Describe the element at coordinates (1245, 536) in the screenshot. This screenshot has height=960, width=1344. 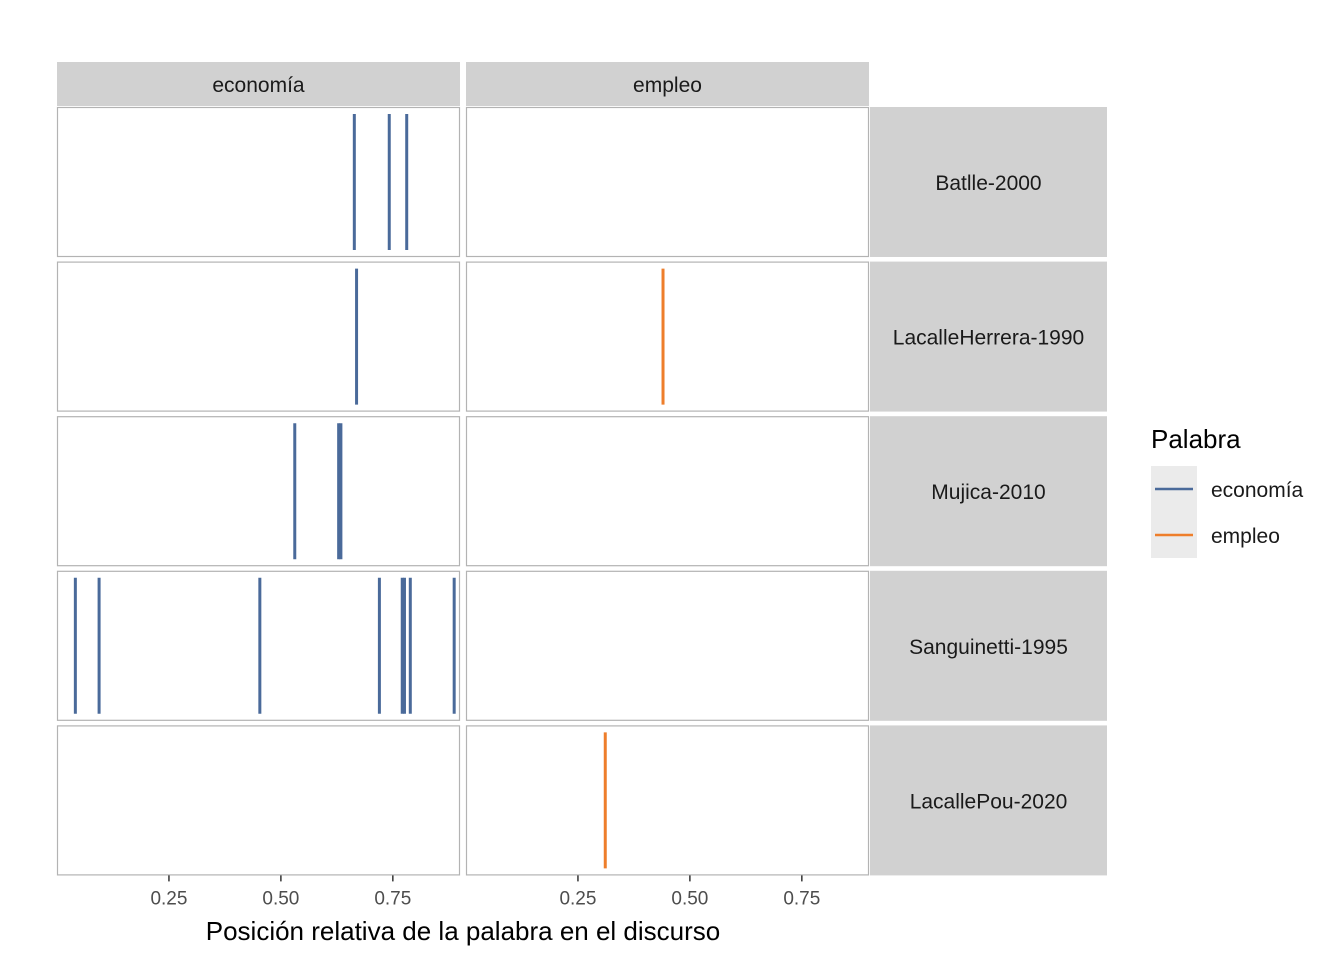
I see `legend-item-label: empleo` at that location.